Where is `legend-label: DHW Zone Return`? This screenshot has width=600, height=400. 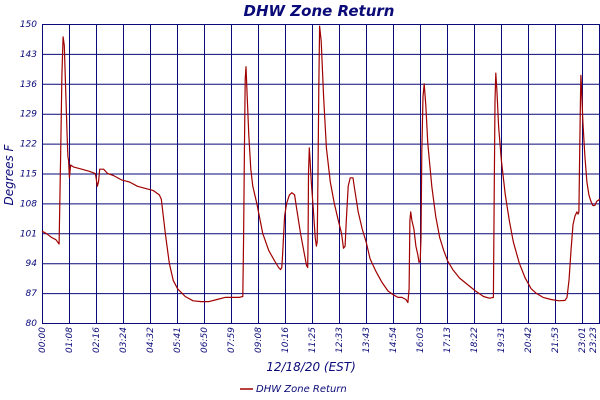 legend-label: DHW Zone Return is located at coordinates (301, 389).